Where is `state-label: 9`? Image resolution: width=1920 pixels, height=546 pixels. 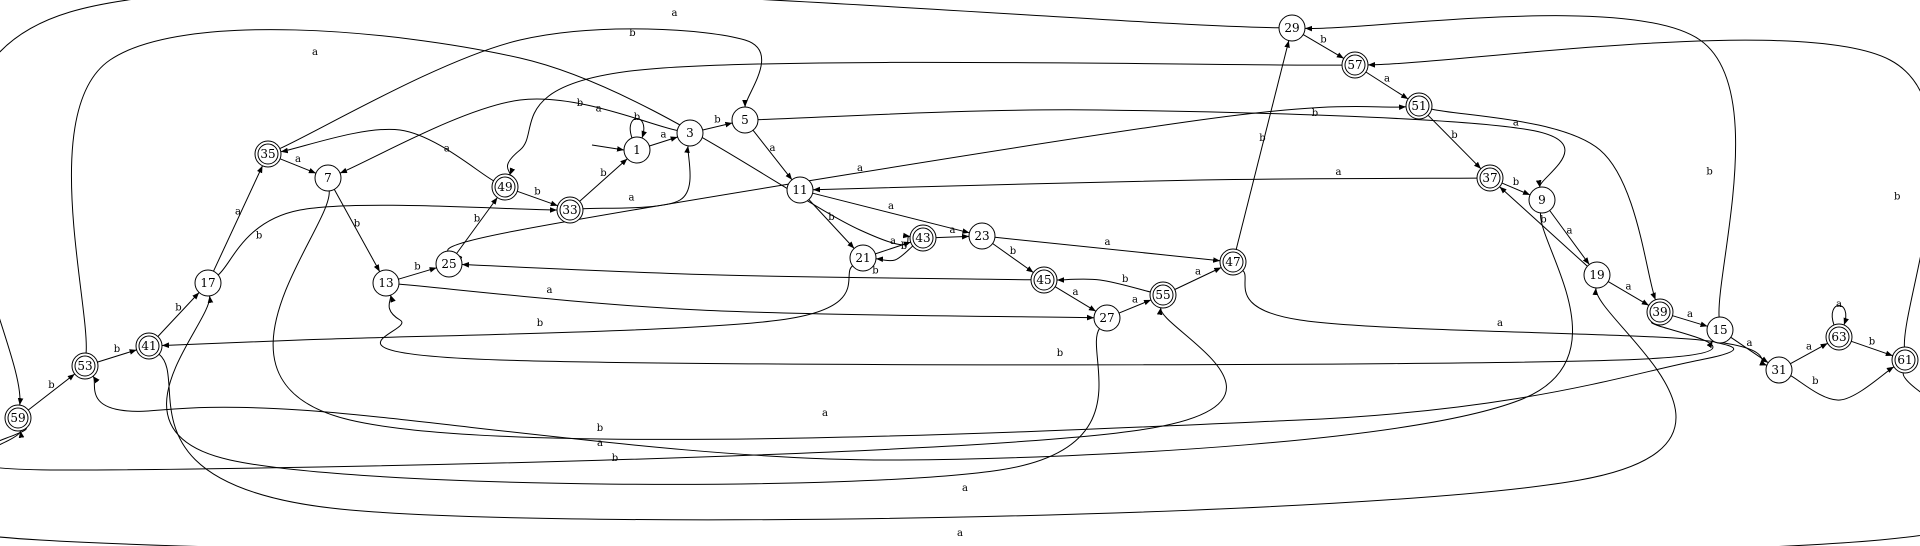 state-label: 9 is located at coordinates (1542, 200).